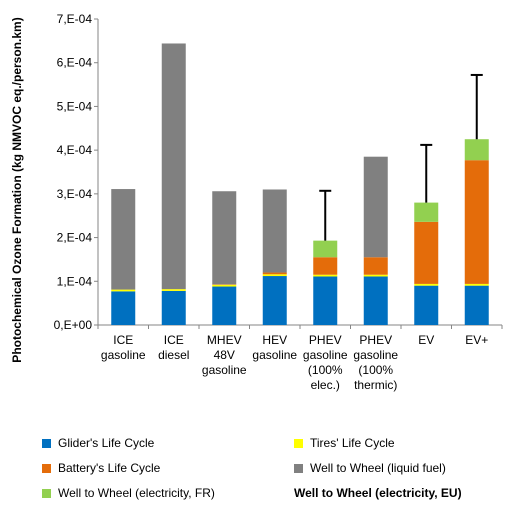  What do you see at coordinates (75, 150) in the screenshot?
I see `y-tick-label: 4,E-04` at bounding box center [75, 150].